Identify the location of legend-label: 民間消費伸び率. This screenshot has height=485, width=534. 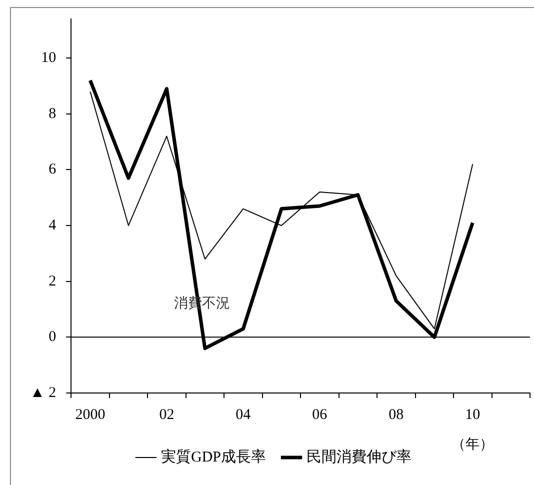
(359, 457).